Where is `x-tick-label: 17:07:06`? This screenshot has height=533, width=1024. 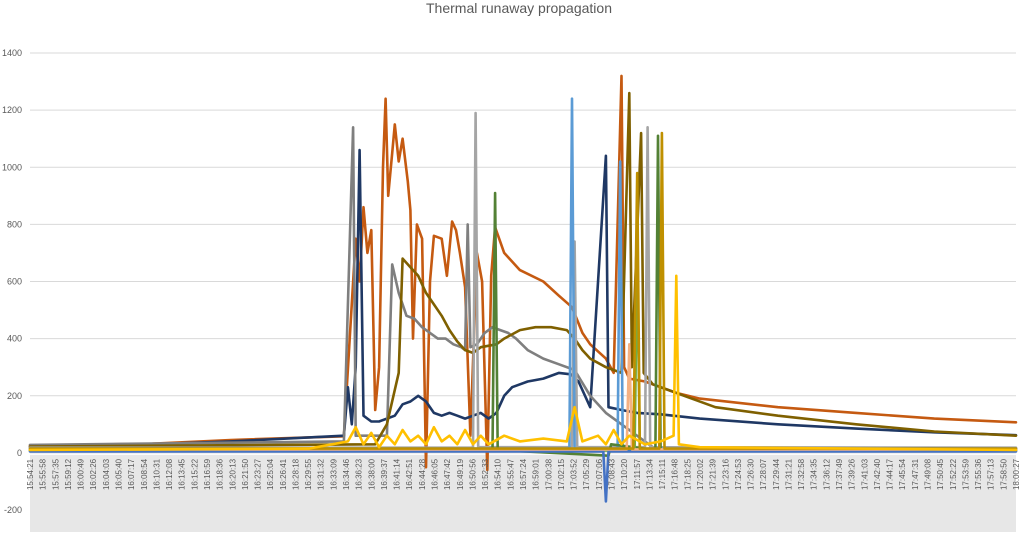 x-tick-label: 17:07:06 is located at coordinates (599, 474).